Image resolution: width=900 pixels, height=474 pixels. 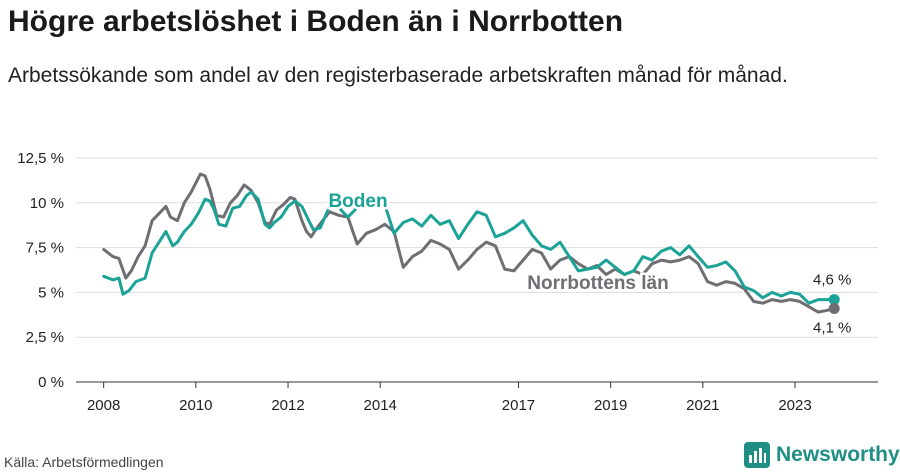 I want to click on x-tick-label: 2019, so click(x=610, y=405).